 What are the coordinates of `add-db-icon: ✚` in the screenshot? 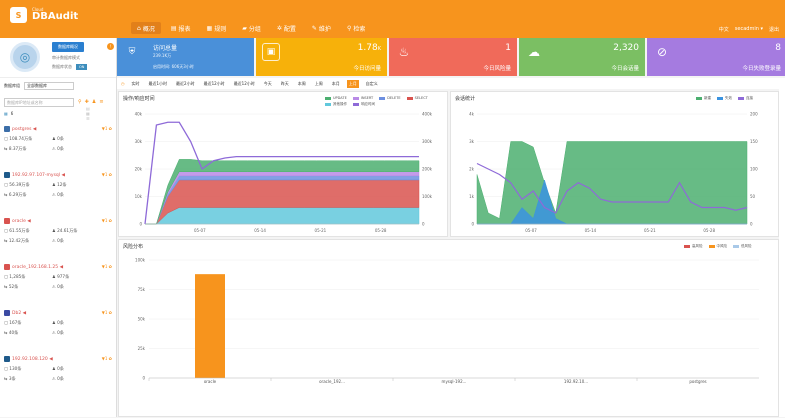 It's located at (86, 102).